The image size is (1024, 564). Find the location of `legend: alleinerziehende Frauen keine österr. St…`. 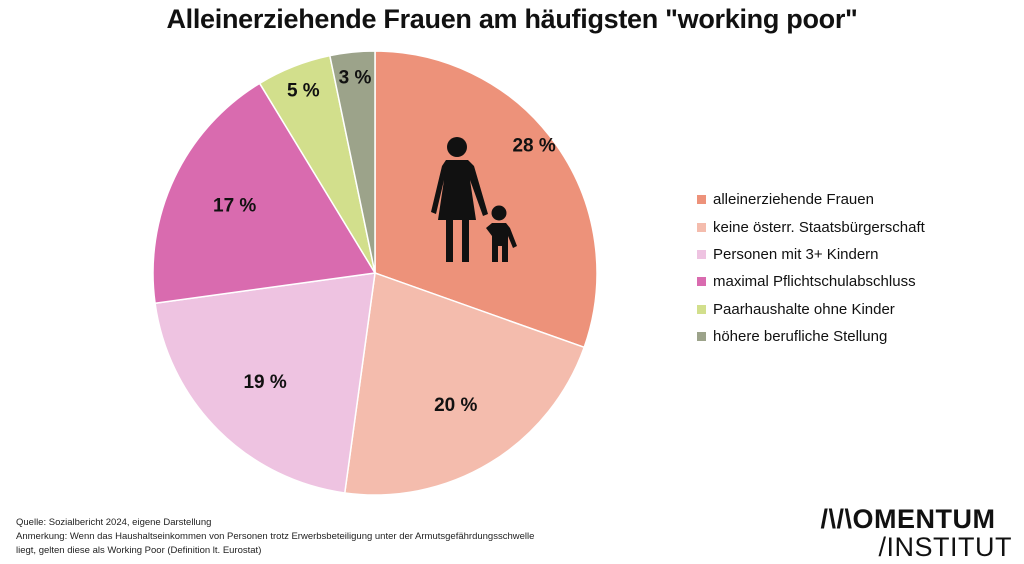

legend: alleinerziehende Frauen keine österr. St… is located at coordinates (811, 268).